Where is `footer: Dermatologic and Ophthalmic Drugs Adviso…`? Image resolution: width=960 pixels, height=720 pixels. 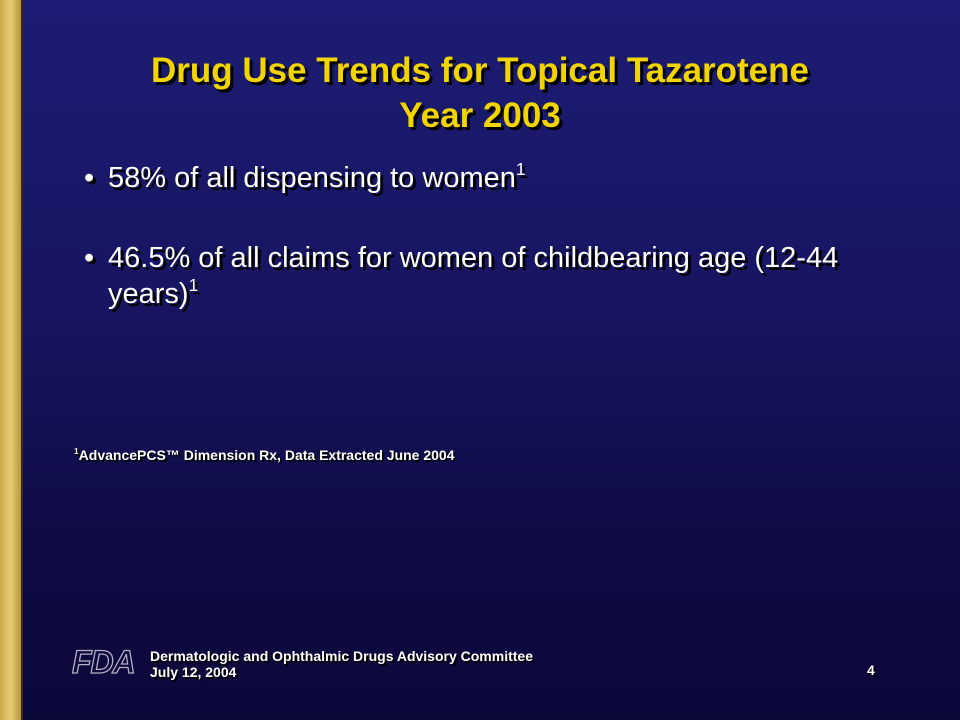
footer: Dermatologic and Ophthalmic Drugs Adviso… is located at coordinates (341, 664).